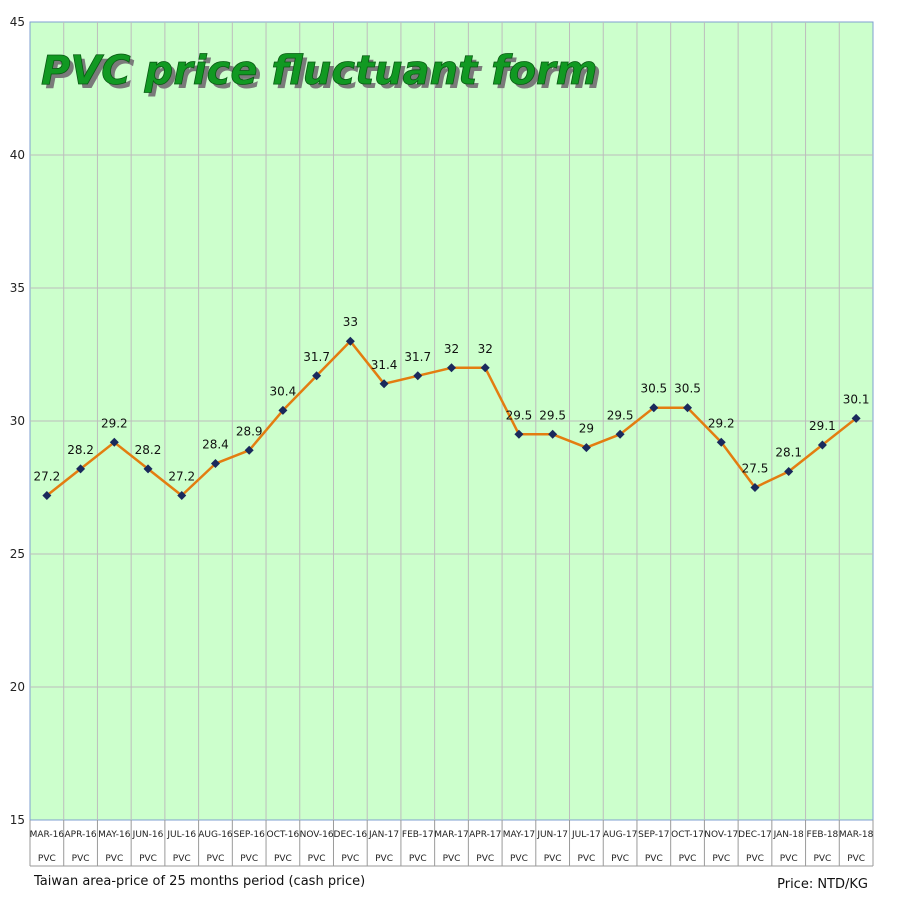  What do you see at coordinates (687, 835) in the screenshot?
I see `x-tick-label: OCT-17` at bounding box center [687, 835].